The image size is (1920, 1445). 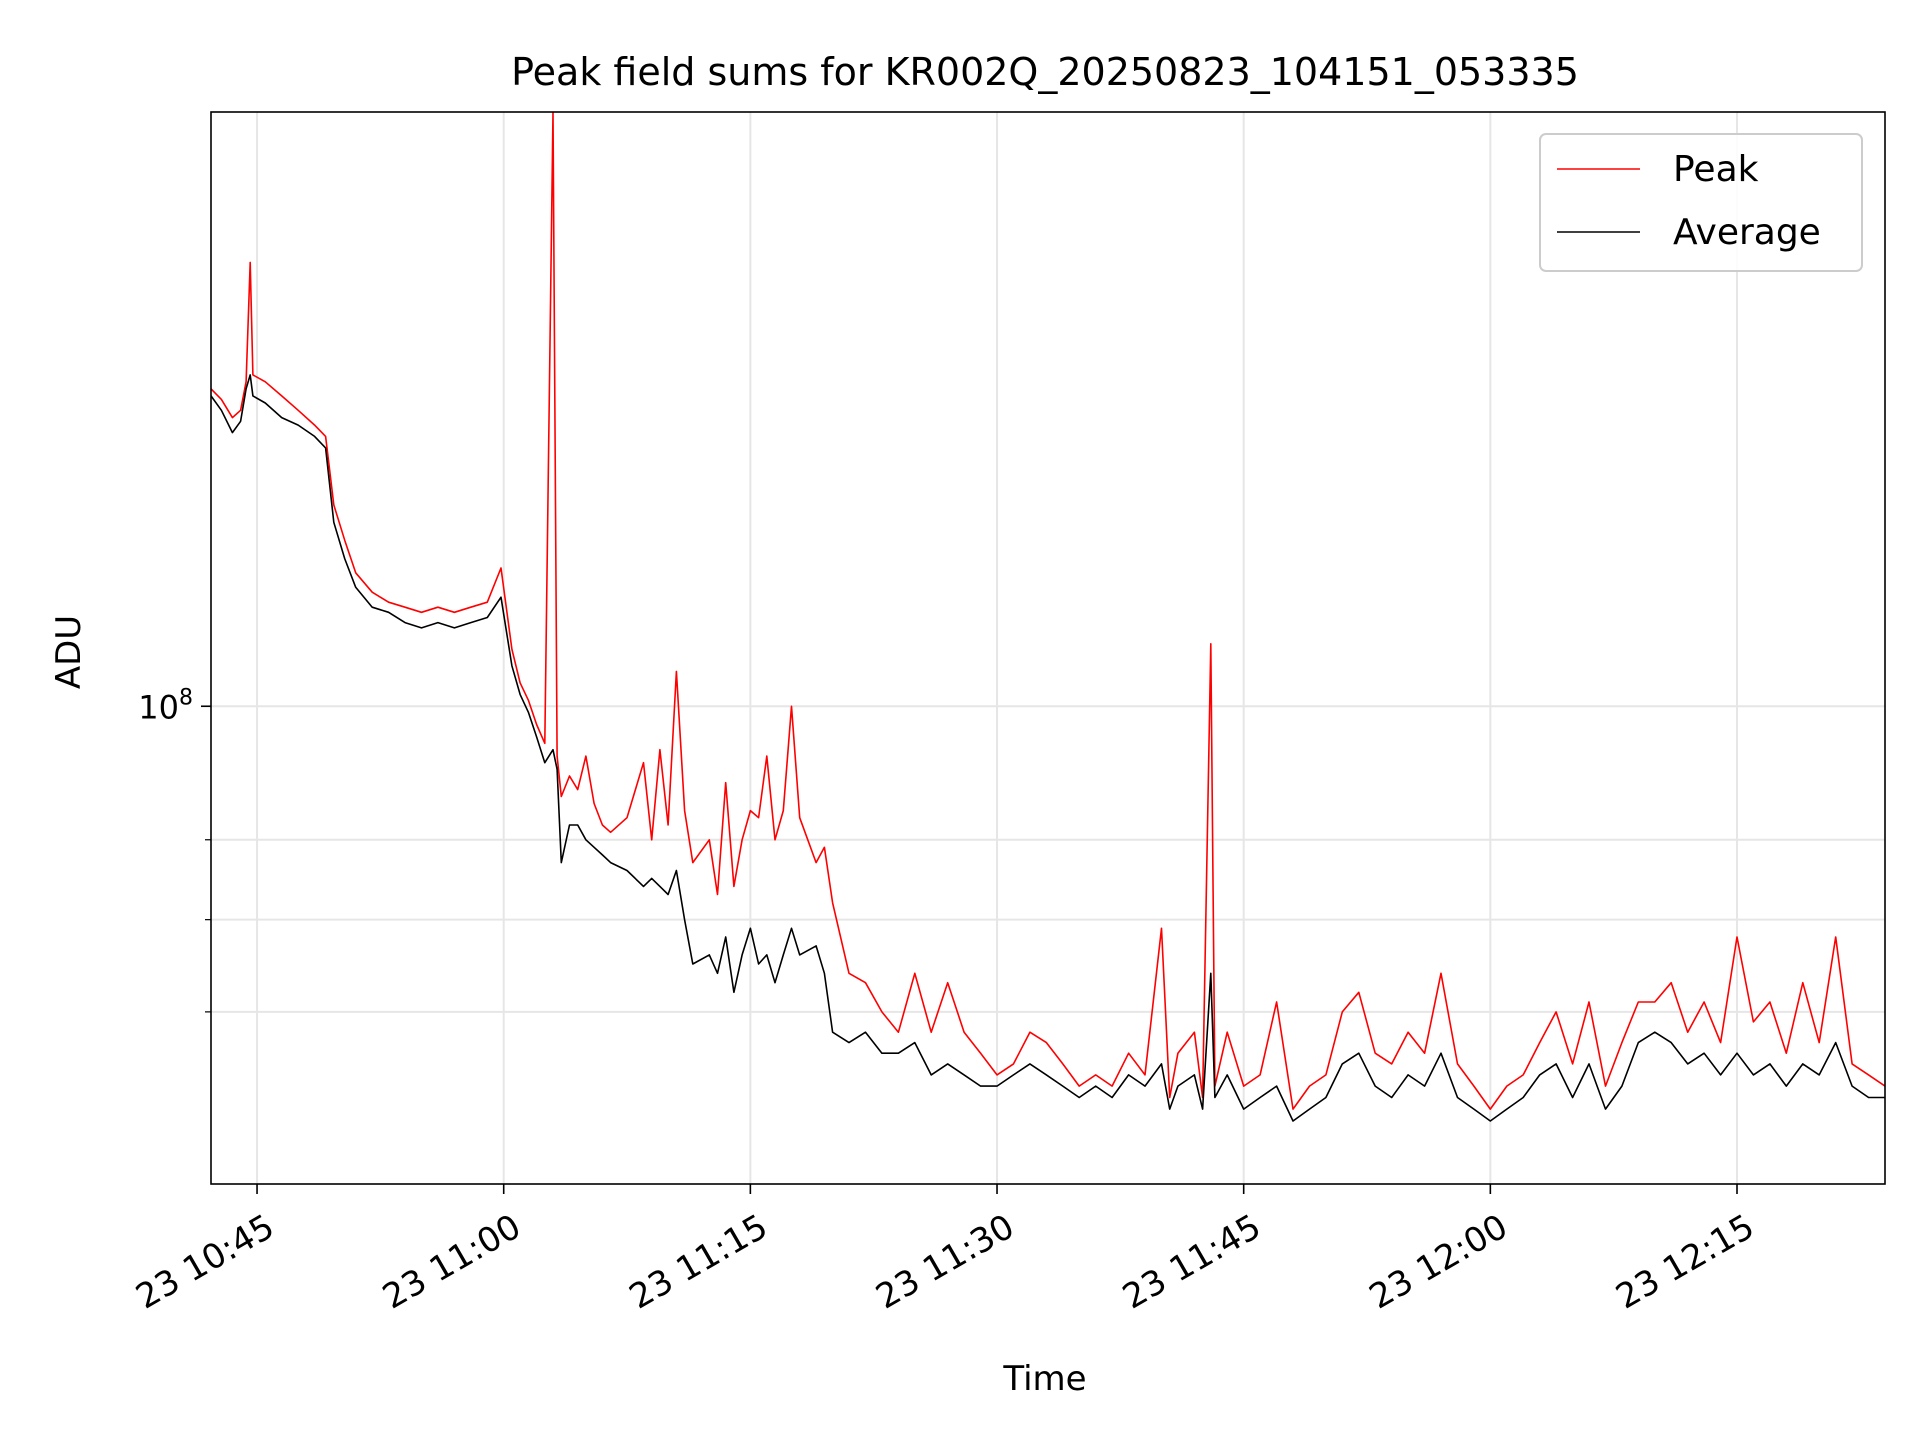 What do you see at coordinates (165, 705) in the screenshot?
I see `y-tick-label: 108` at bounding box center [165, 705].